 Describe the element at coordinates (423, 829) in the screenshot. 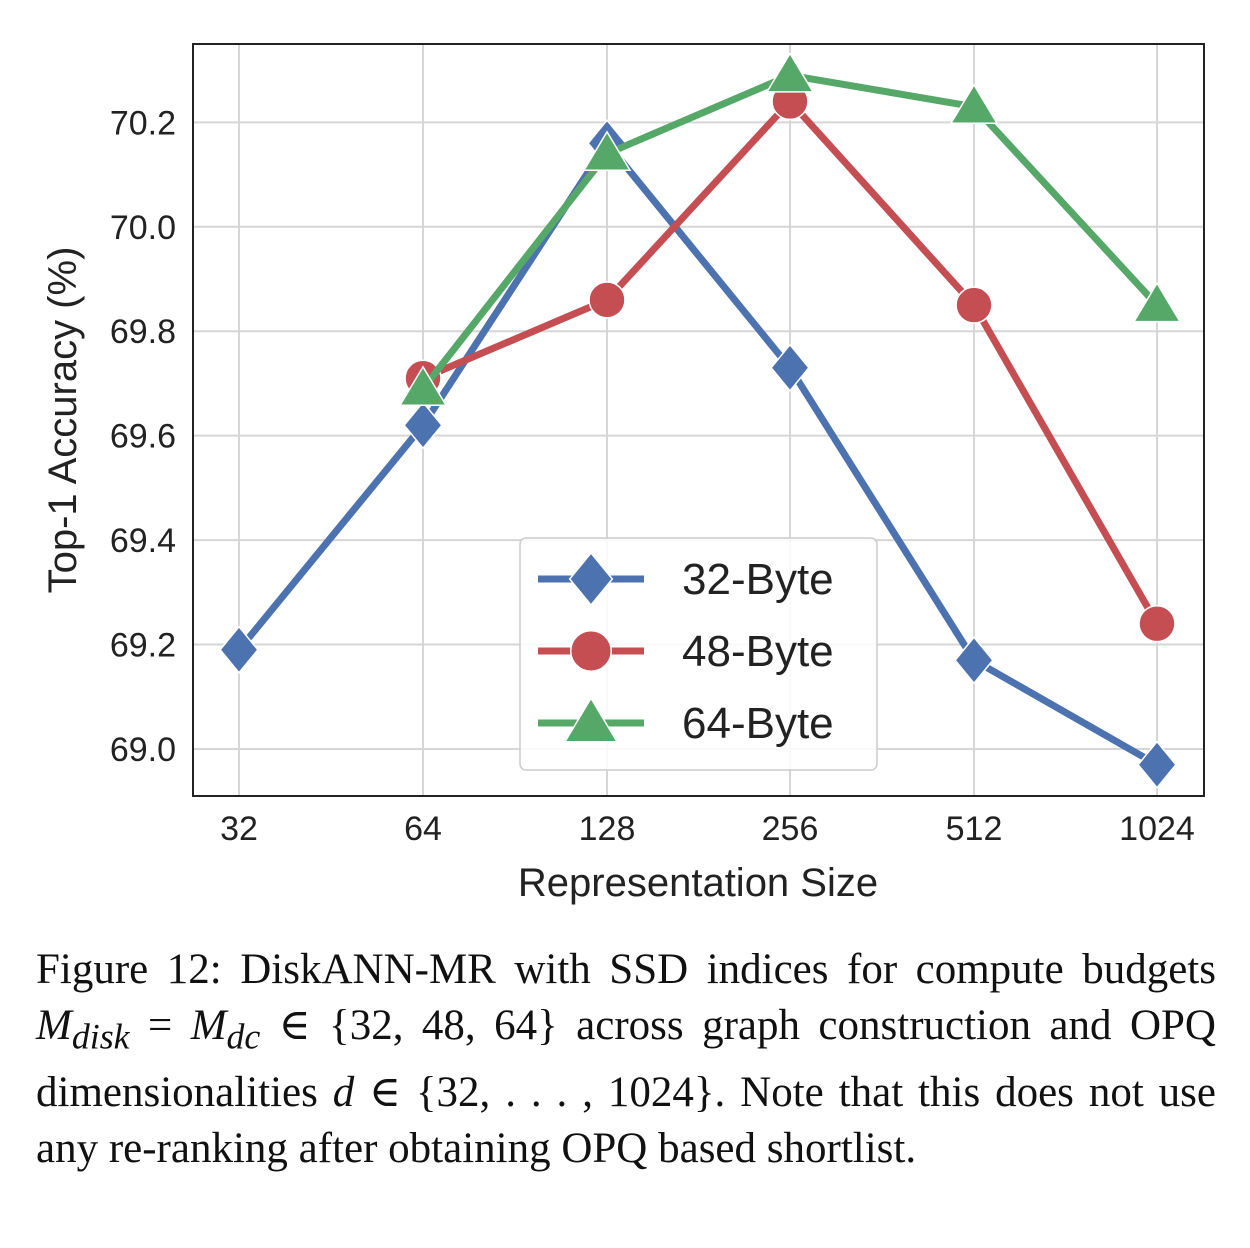

I see `x-tick-label: 64` at that location.